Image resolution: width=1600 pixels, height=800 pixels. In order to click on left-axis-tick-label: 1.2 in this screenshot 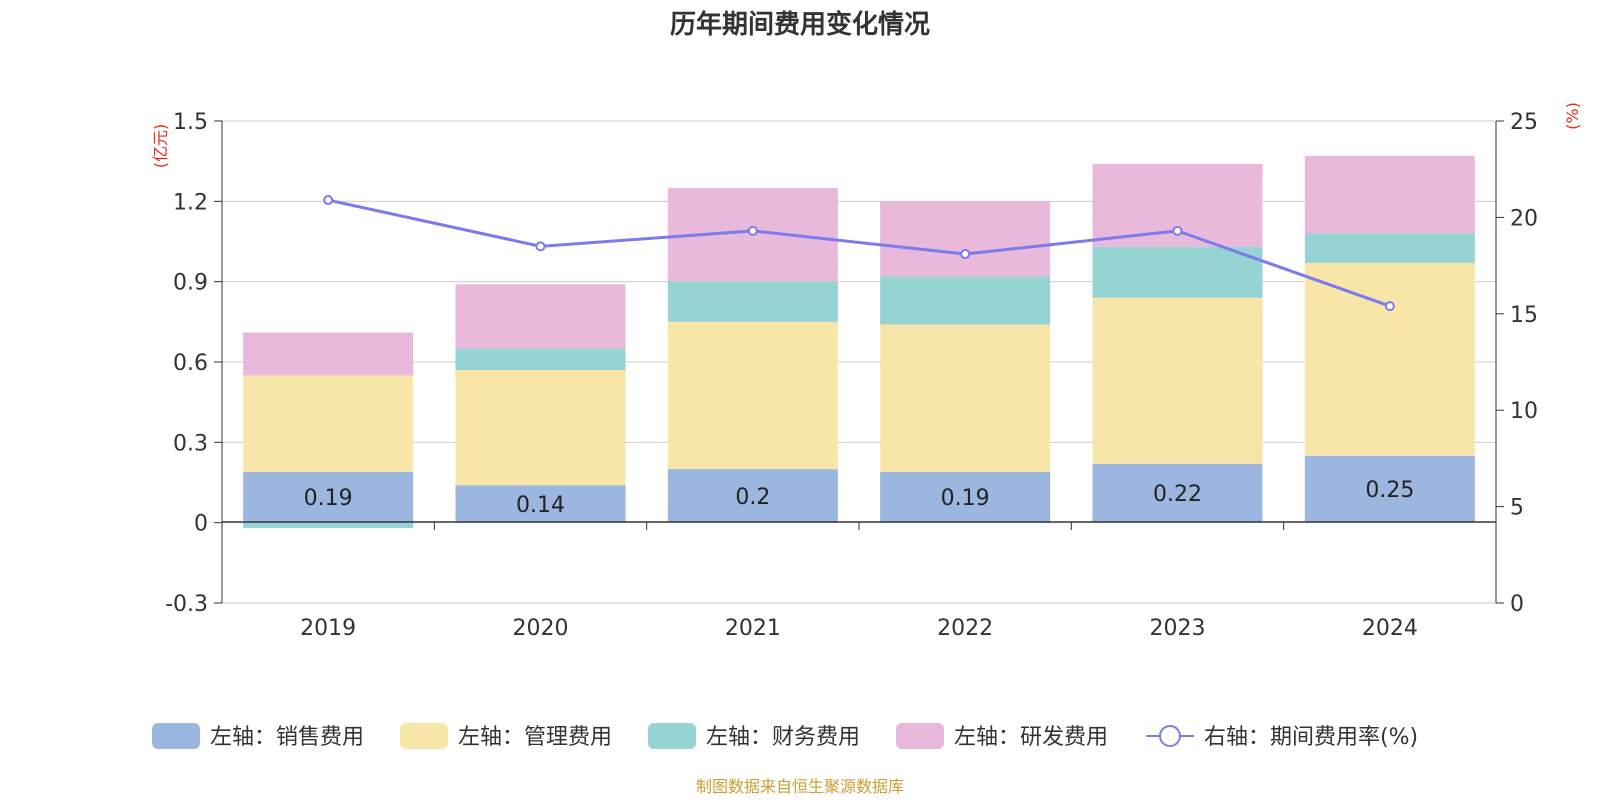, I will do `click(190, 202)`.